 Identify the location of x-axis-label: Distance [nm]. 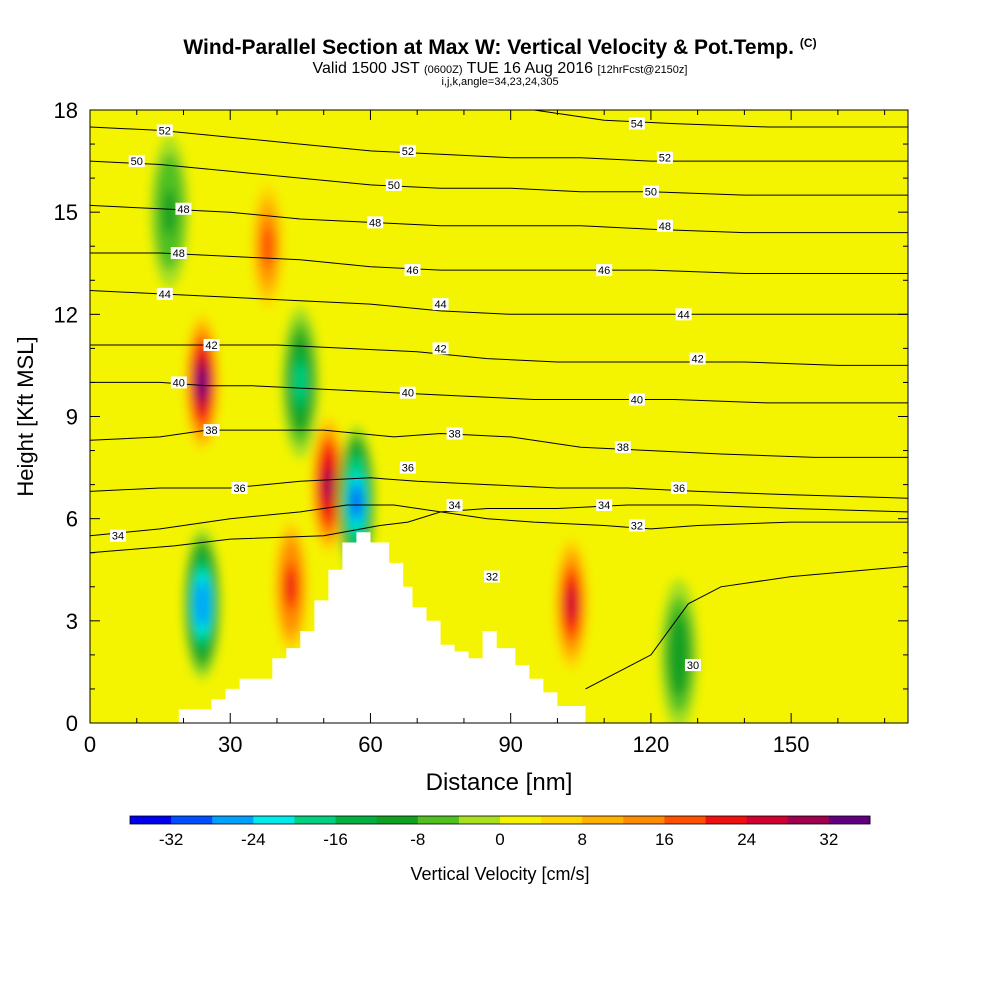
(499, 782).